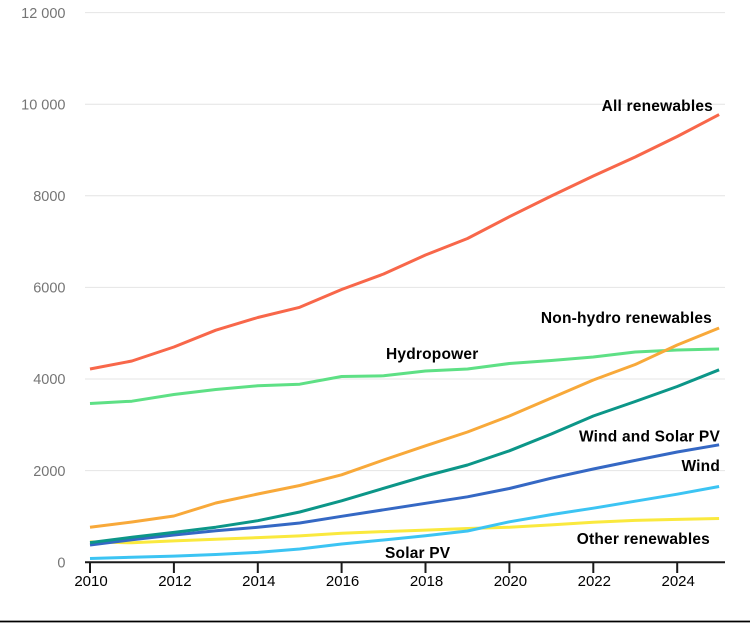  What do you see at coordinates (426, 581) in the screenshot?
I see `svg-text: 2018` at bounding box center [426, 581].